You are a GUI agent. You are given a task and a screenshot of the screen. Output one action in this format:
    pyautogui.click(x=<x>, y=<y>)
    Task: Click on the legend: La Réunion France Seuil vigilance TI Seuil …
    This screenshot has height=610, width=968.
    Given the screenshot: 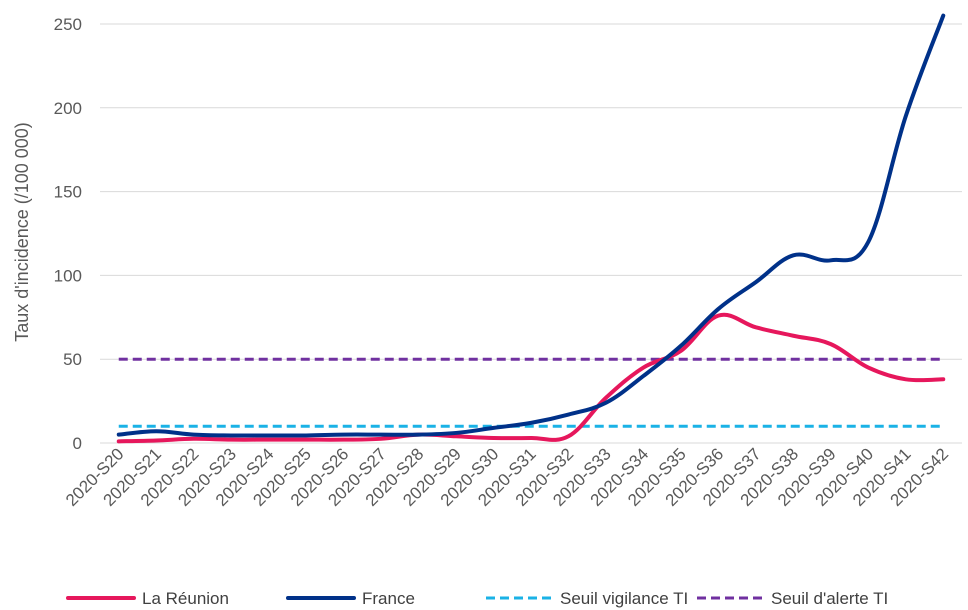 What is the action you would take?
    pyautogui.click(x=477, y=598)
    